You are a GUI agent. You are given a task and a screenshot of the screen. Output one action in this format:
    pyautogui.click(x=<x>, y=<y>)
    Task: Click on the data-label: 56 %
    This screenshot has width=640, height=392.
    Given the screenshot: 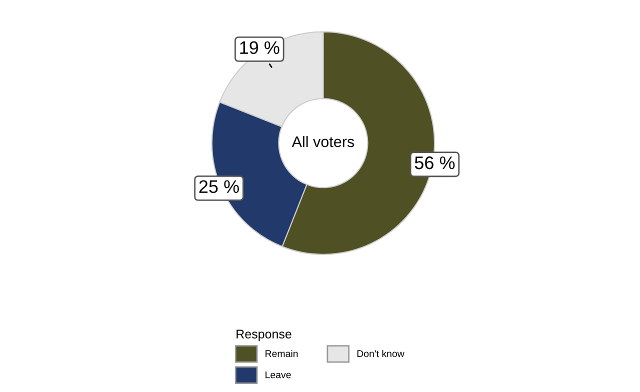 What is the action you would take?
    pyautogui.click(x=434, y=163)
    